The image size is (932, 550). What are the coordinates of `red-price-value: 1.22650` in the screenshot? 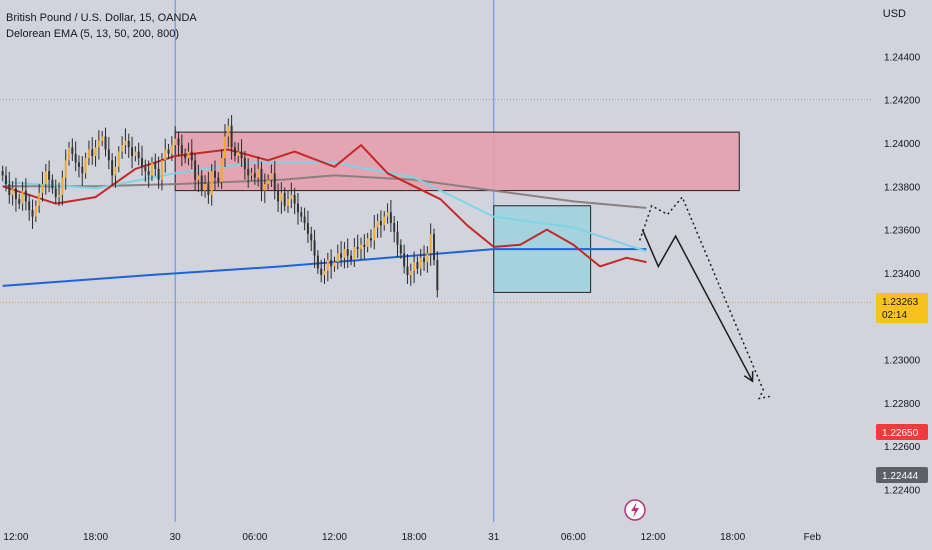 It's located at (900, 433).